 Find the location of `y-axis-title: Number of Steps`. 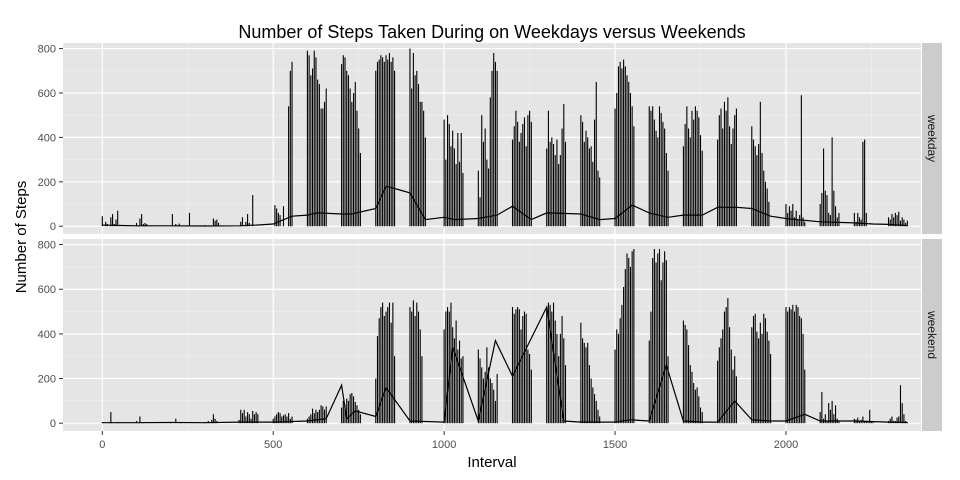

y-axis-title: Number of Steps is located at coordinates (21, 237).